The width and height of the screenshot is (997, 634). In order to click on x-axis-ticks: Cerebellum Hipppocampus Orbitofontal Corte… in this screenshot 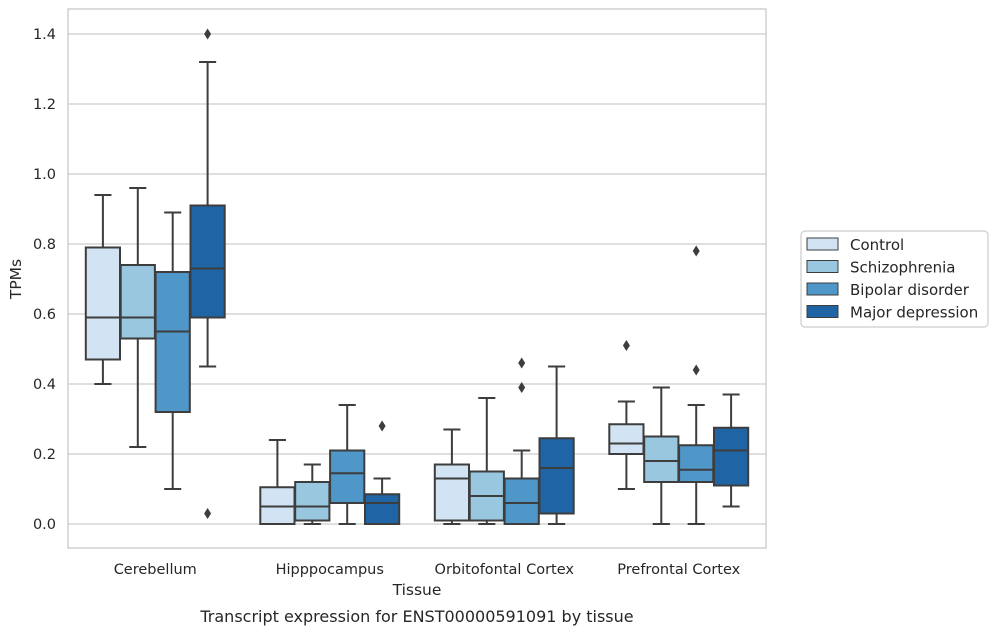, I will do `click(427, 570)`.